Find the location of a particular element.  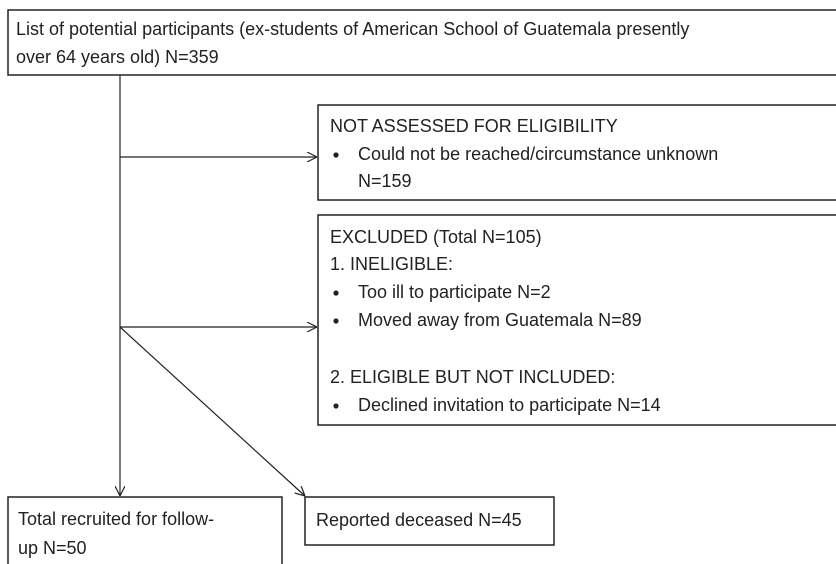

item: N=159 is located at coordinates (385, 181).